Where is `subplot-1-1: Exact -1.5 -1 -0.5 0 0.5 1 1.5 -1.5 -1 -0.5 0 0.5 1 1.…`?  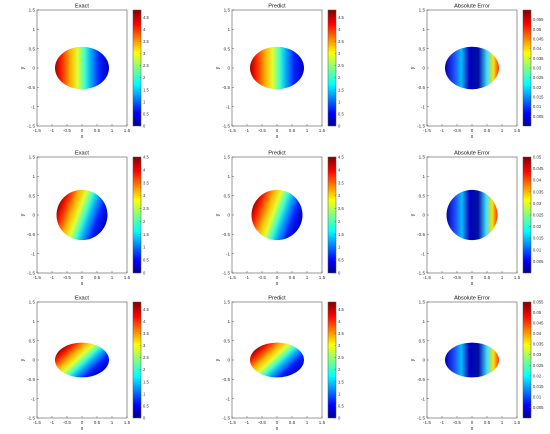
subplot-1-1: Exact -1.5 -1 -0.5 0 0.5 1 1.5 -1.5 -1 -0.5 0 0.5 1 1.… is located at coordinates (84, 72).